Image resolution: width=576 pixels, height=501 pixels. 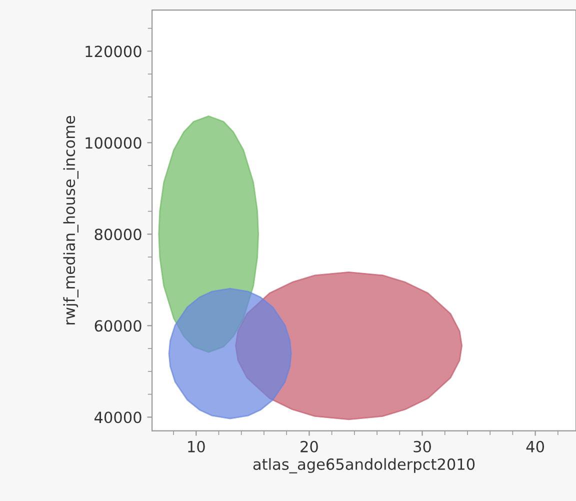 I want to click on x-tick-label: 30, so click(x=422, y=446).